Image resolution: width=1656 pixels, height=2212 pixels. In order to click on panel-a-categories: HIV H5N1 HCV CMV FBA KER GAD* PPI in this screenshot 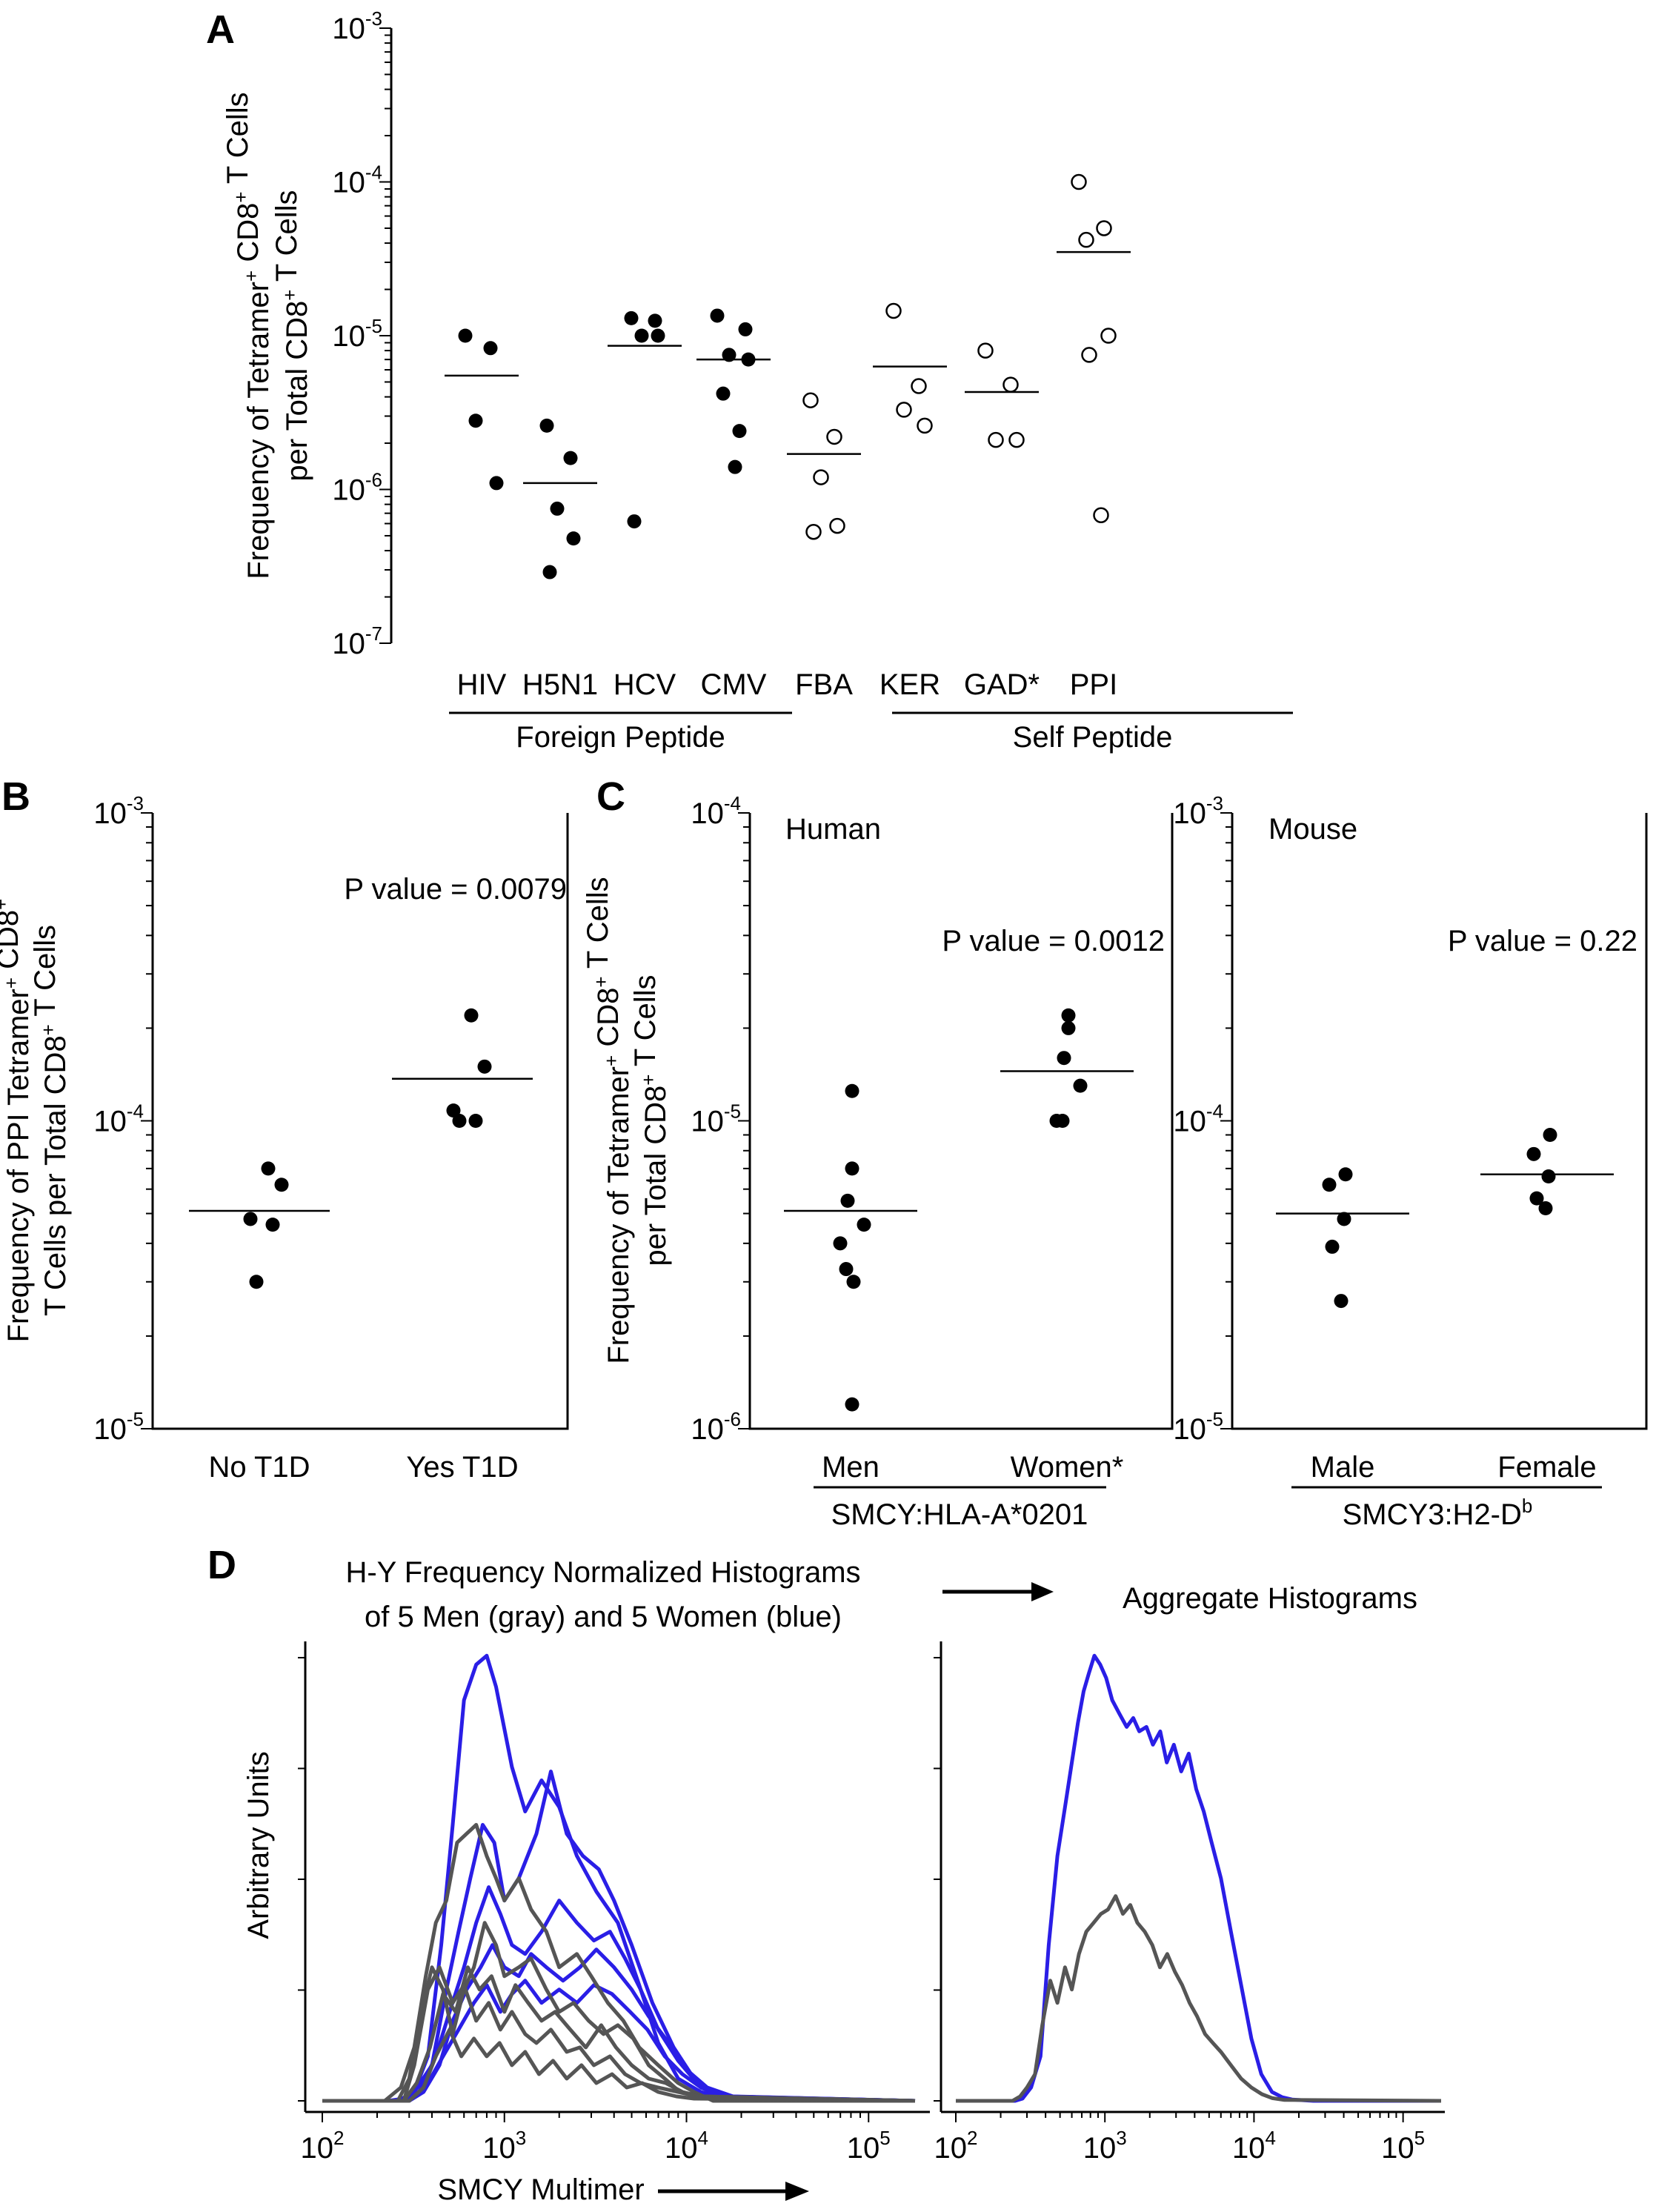, I will do `click(787, 685)`.